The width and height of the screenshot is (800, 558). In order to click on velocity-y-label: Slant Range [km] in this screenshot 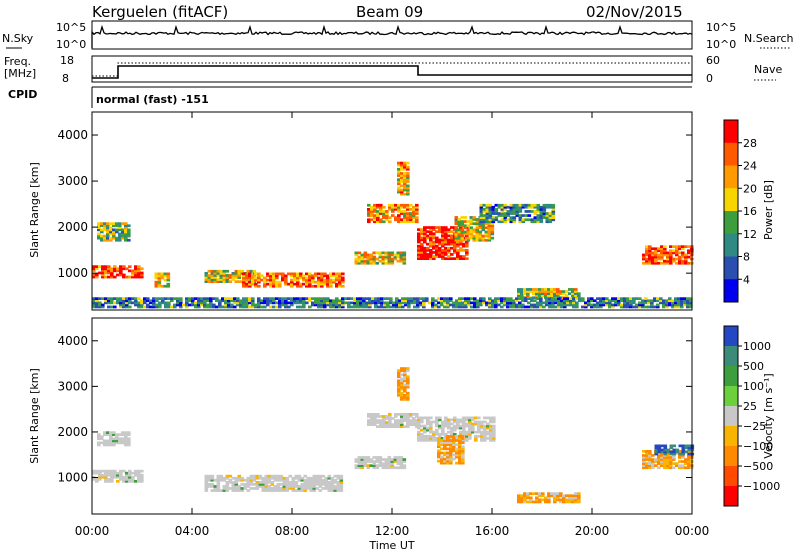, I will do `click(34, 416)`.